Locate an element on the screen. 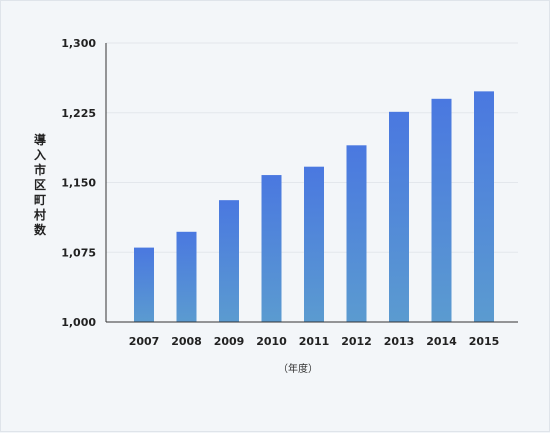 Image resolution: width=550 pixels, height=433 pixels. y-axis-title-char: 市 is located at coordinates (40, 169).